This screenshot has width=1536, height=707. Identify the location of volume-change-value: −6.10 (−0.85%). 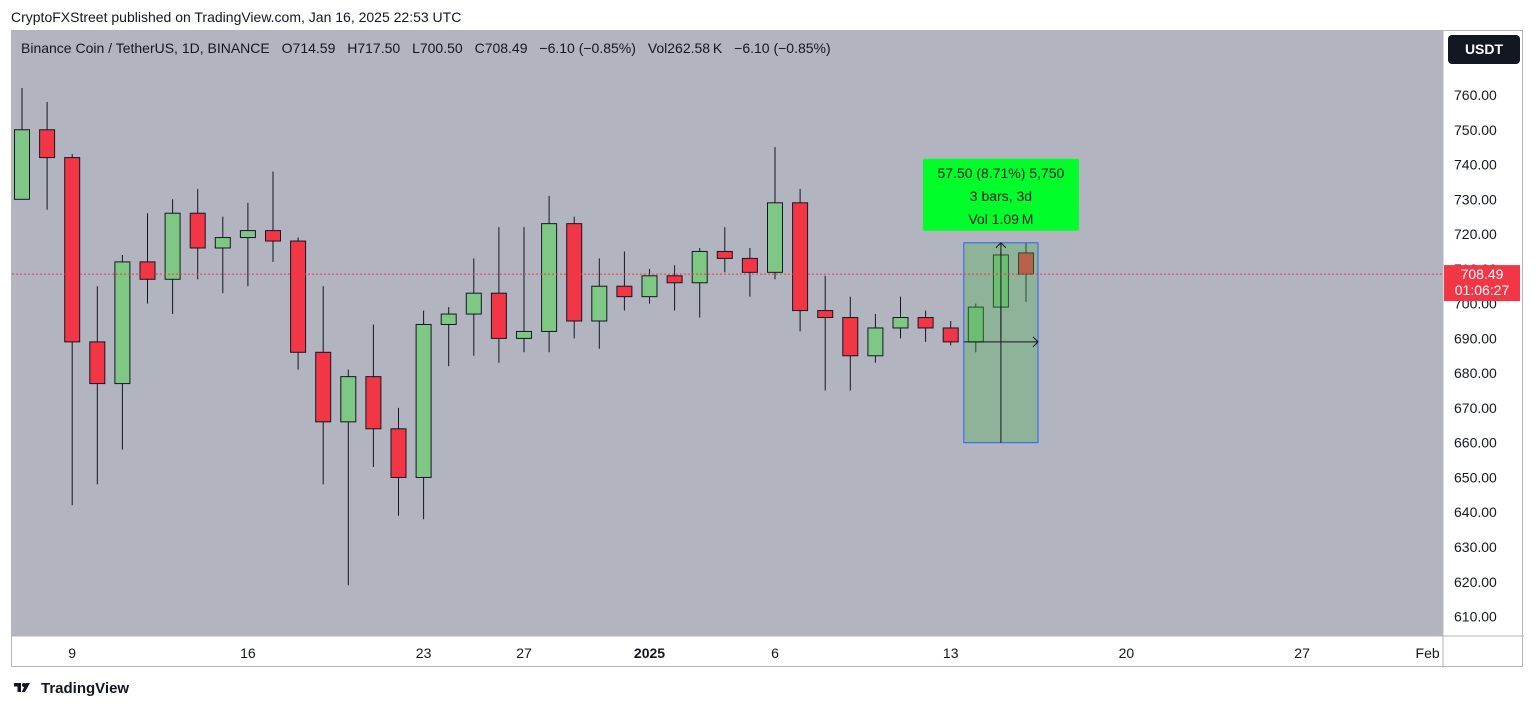
(782, 48).